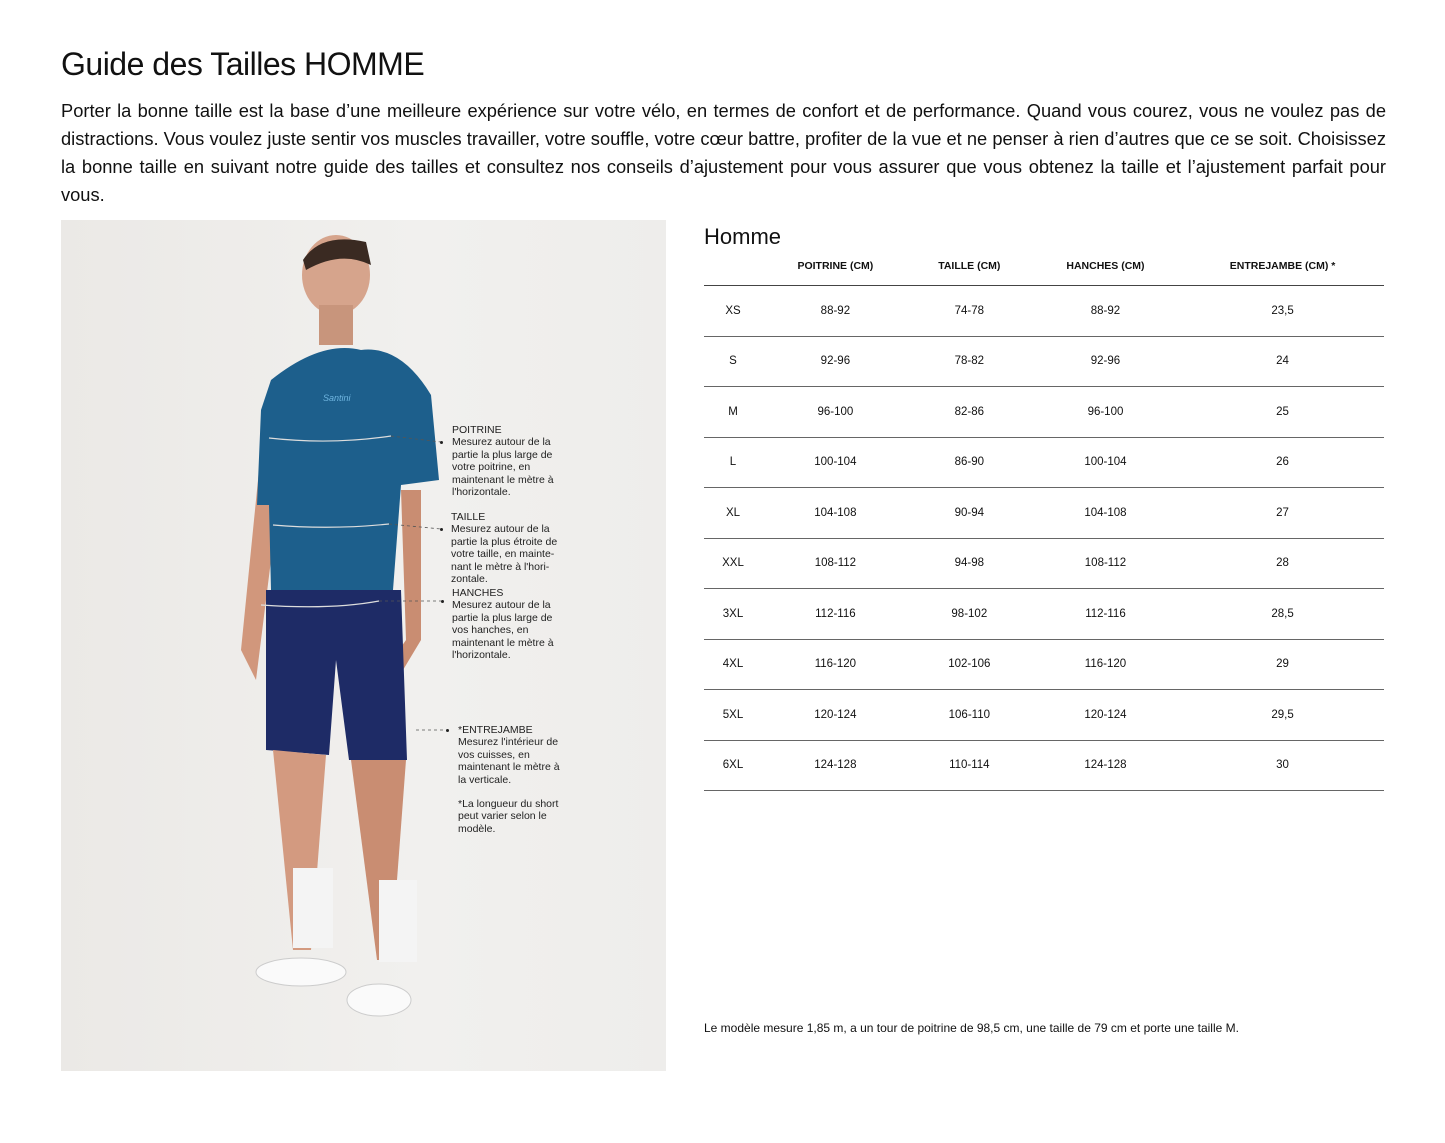 The width and height of the screenshot is (1445, 1143). I want to click on measurement-cell: 110-114, so click(969, 765).